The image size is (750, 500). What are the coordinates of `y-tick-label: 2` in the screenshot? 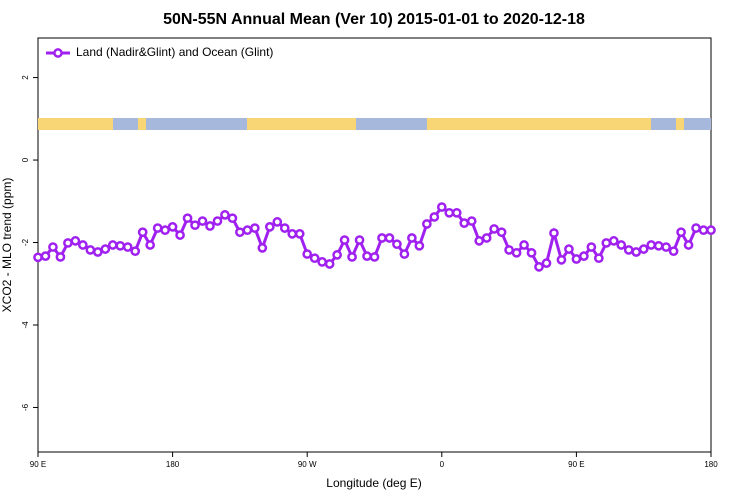 It's located at (25, 77).